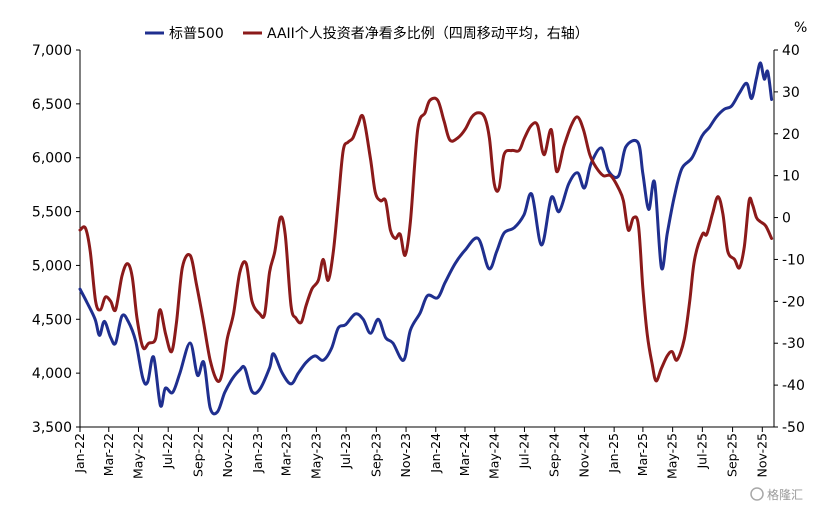 The height and width of the screenshot is (509, 828). Describe the element at coordinates (137, 456) in the screenshot. I see `x-tick-label: May-22` at that location.